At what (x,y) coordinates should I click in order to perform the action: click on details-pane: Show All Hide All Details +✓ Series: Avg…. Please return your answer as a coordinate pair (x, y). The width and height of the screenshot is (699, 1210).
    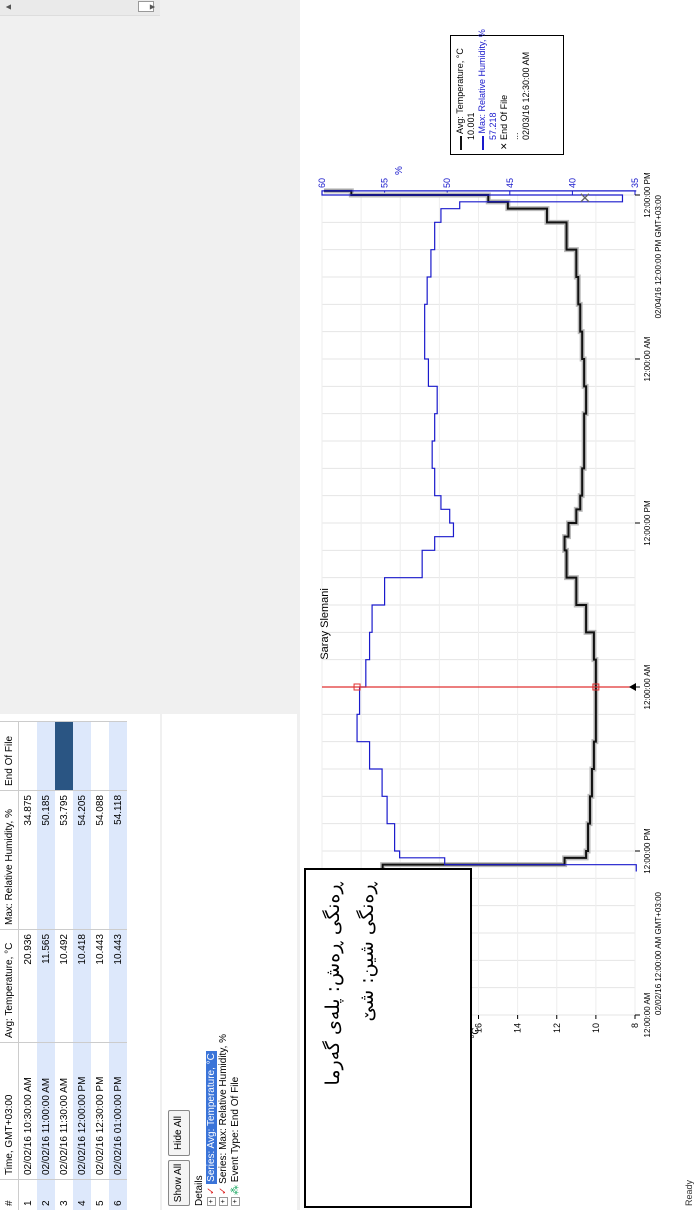
    Looking at the image, I should click on (229, 962).